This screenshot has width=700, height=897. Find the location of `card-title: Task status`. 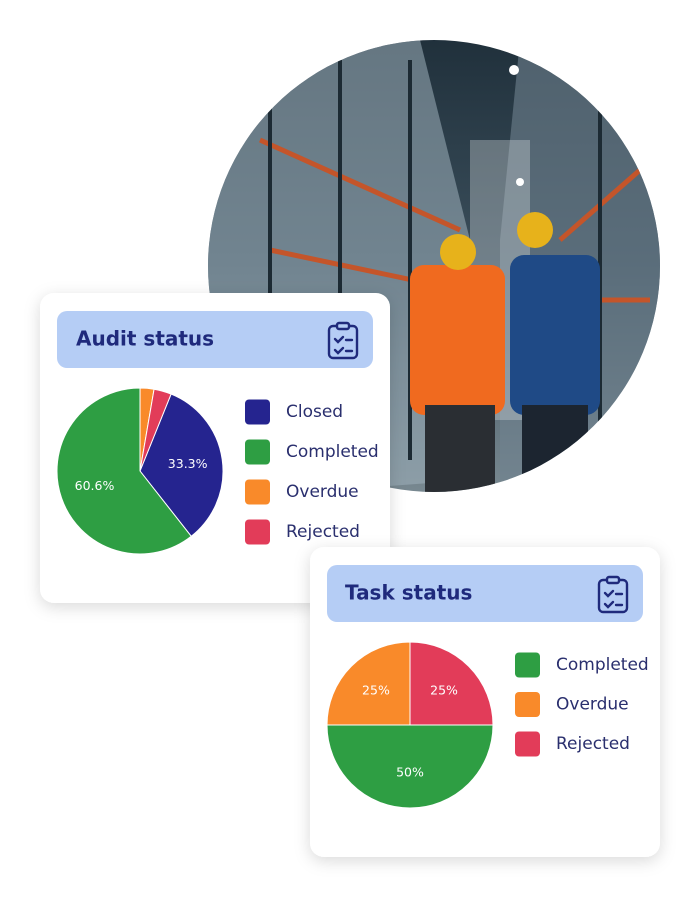

card-title: Task status is located at coordinates (408, 593).